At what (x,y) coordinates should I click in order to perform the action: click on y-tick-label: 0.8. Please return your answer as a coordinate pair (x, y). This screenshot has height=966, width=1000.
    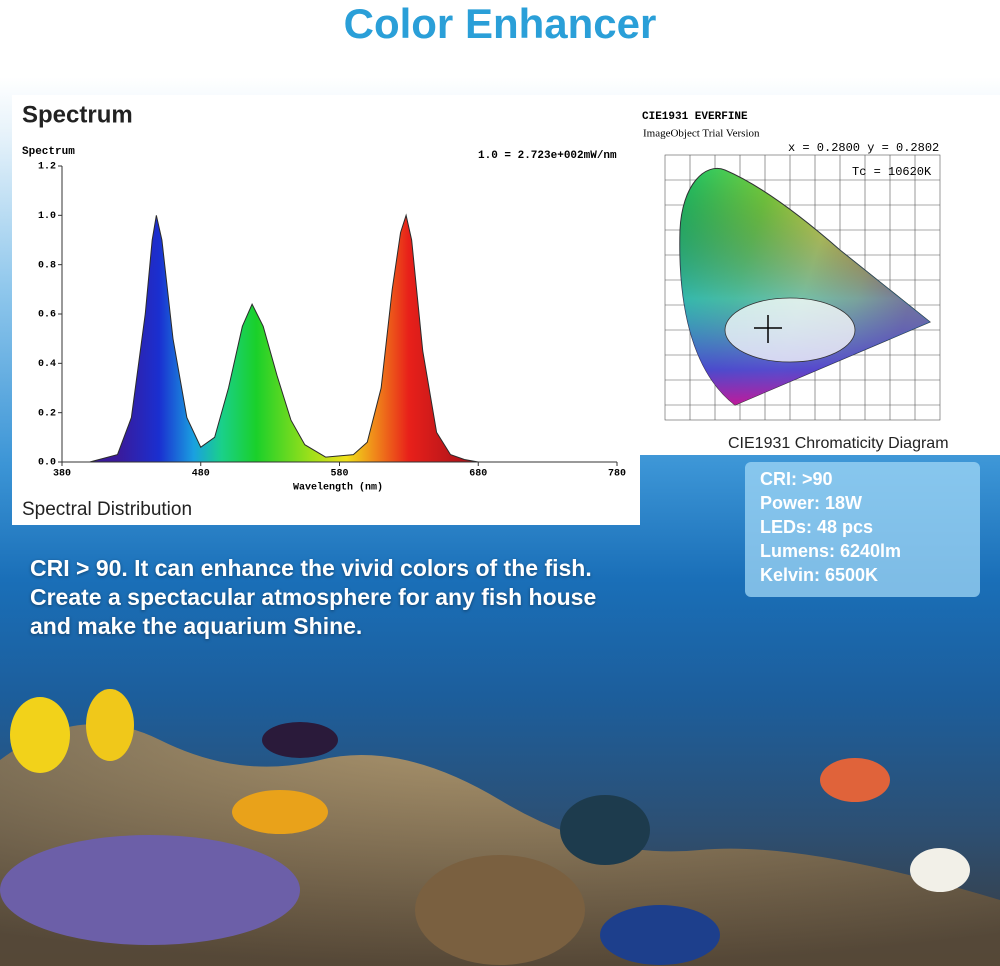
    Looking at the image, I should click on (47, 265).